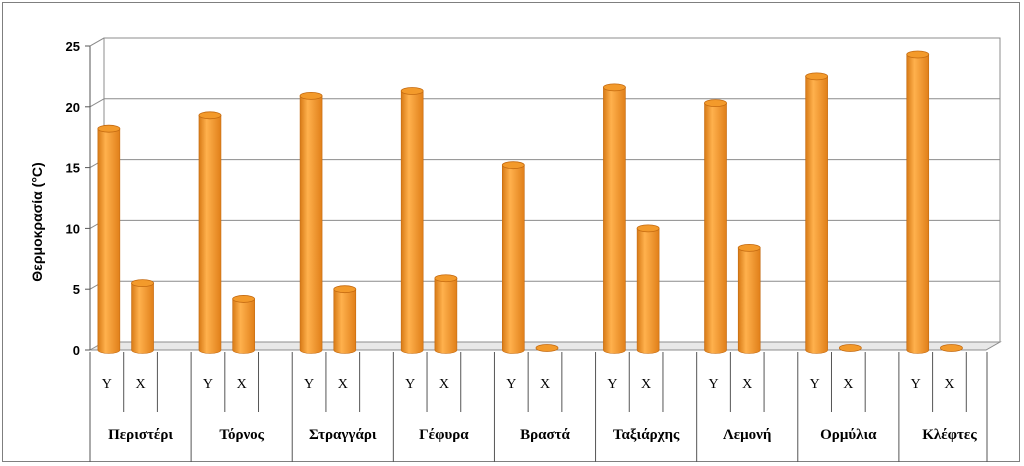  What do you see at coordinates (76, 289) in the screenshot?
I see `y-tick-label: 5` at bounding box center [76, 289].